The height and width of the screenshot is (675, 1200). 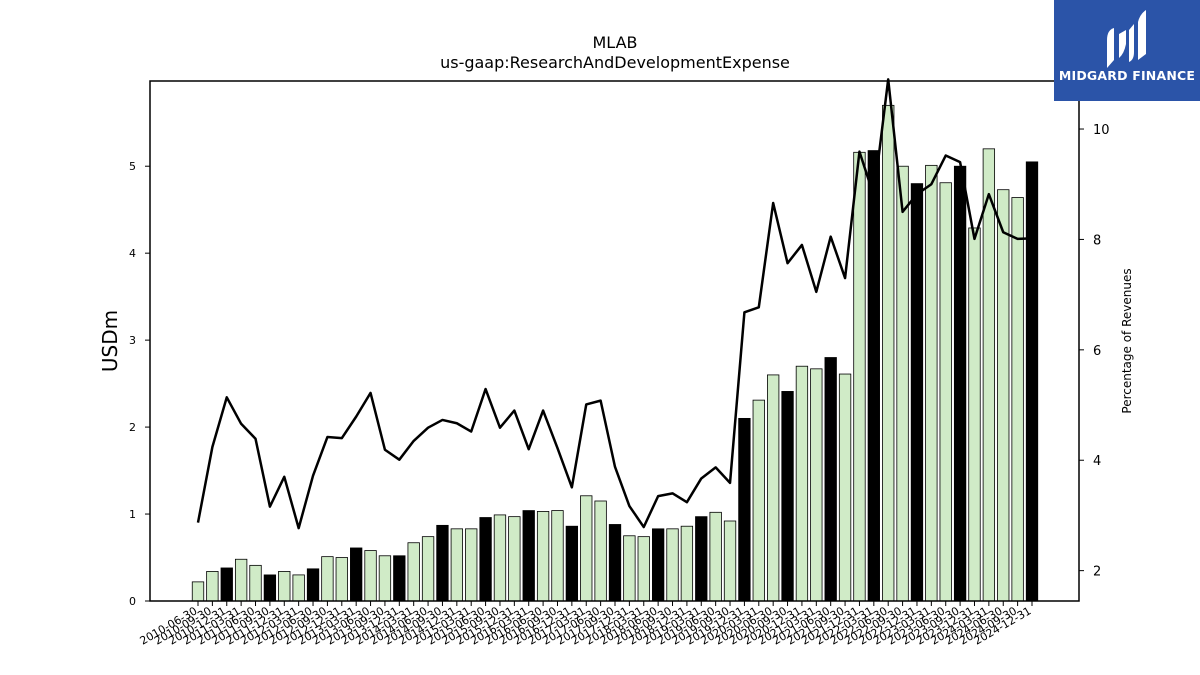 I want to click on midgard-finance-logo: MIDGARD FINANCE, so click(x=1127, y=50).